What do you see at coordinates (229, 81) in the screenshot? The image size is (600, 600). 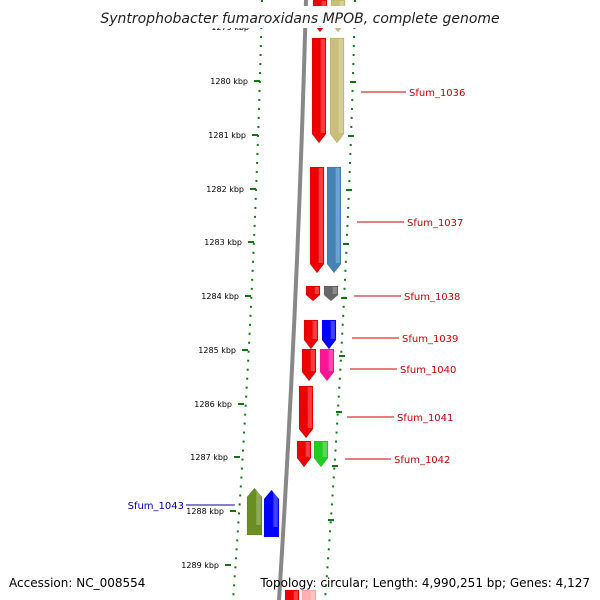 I see `tick-label: 1280 kbp` at bounding box center [229, 81].